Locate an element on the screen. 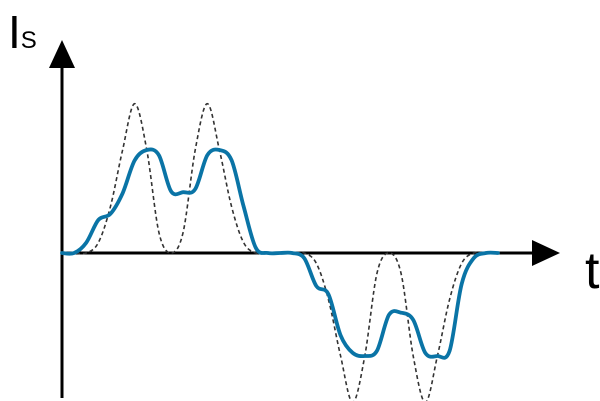  x-axis-label: t is located at coordinates (592, 271).